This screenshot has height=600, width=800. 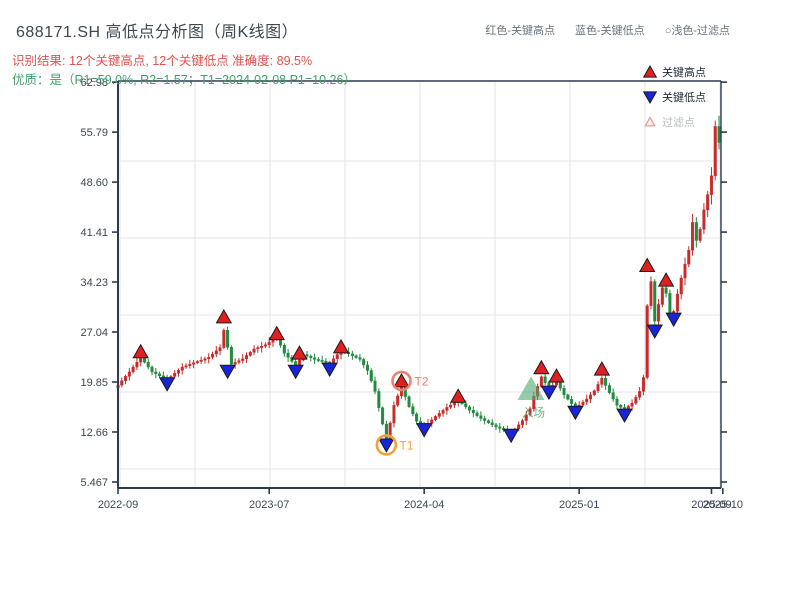 I want to click on y-tick-label: 12.66, so click(x=94, y=433).